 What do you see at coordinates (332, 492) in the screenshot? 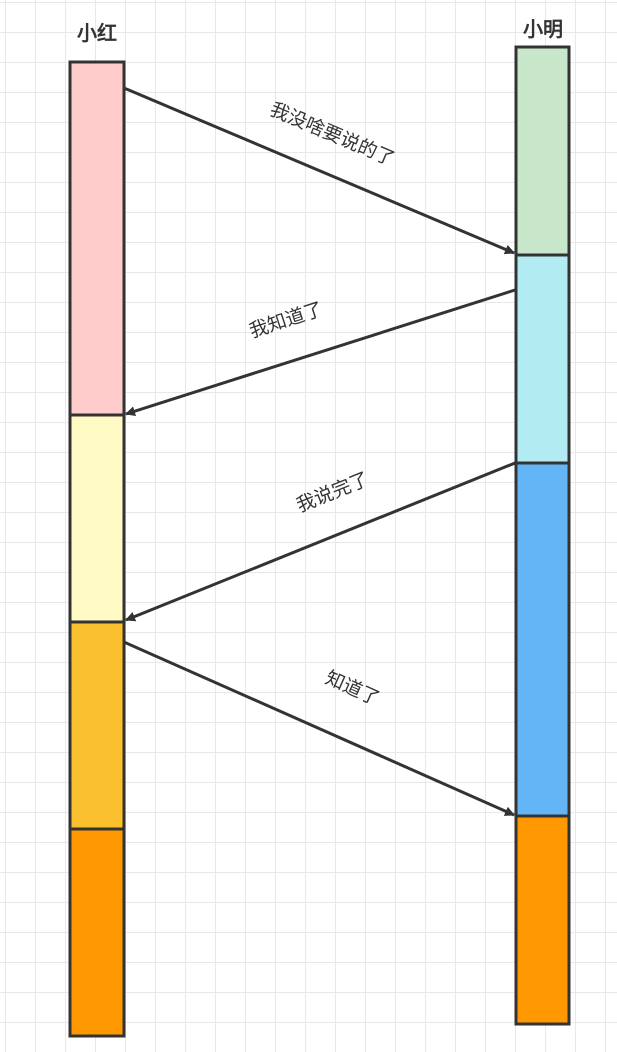
I see `message-label-3: 我说完了` at bounding box center [332, 492].